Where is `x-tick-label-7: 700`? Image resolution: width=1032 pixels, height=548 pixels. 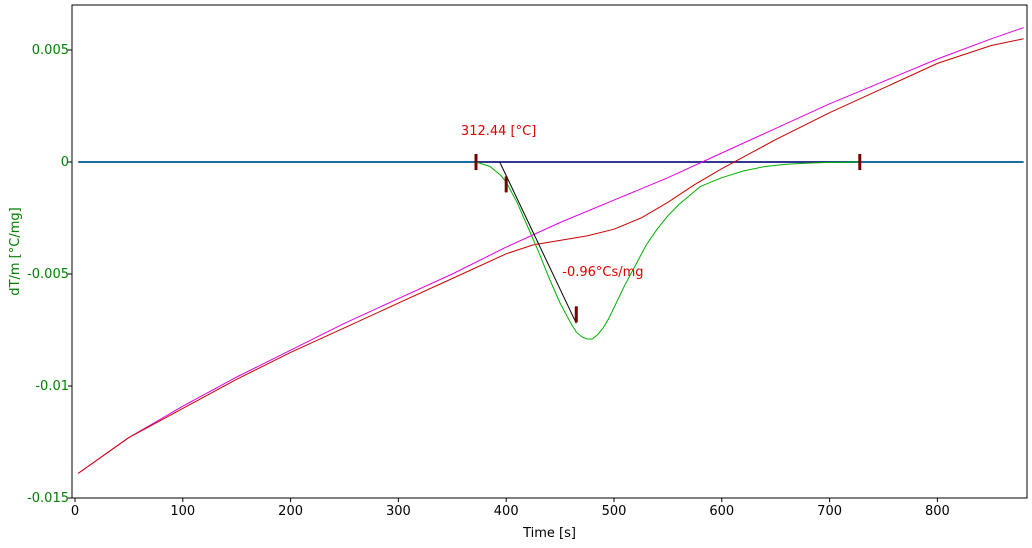
x-tick-label-7: 700 is located at coordinates (829, 511).